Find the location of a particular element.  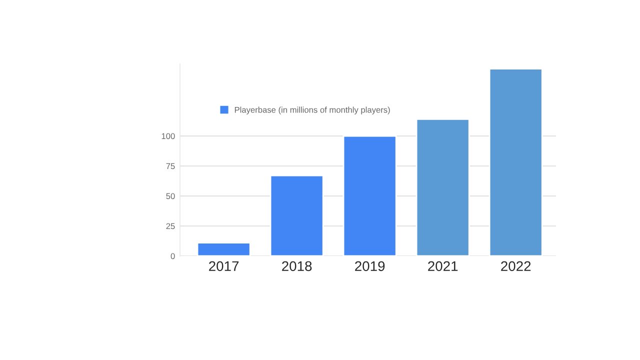

x-tick-label: 2017 is located at coordinates (224, 266).